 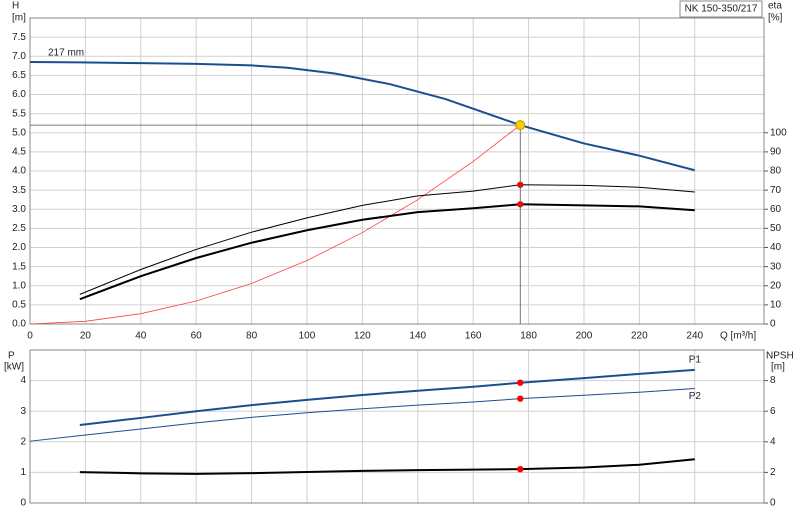 What do you see at coordinates (197, 336) in the screenshot?
I see `x-tick-label: 60` at bounding box center [197, 336].